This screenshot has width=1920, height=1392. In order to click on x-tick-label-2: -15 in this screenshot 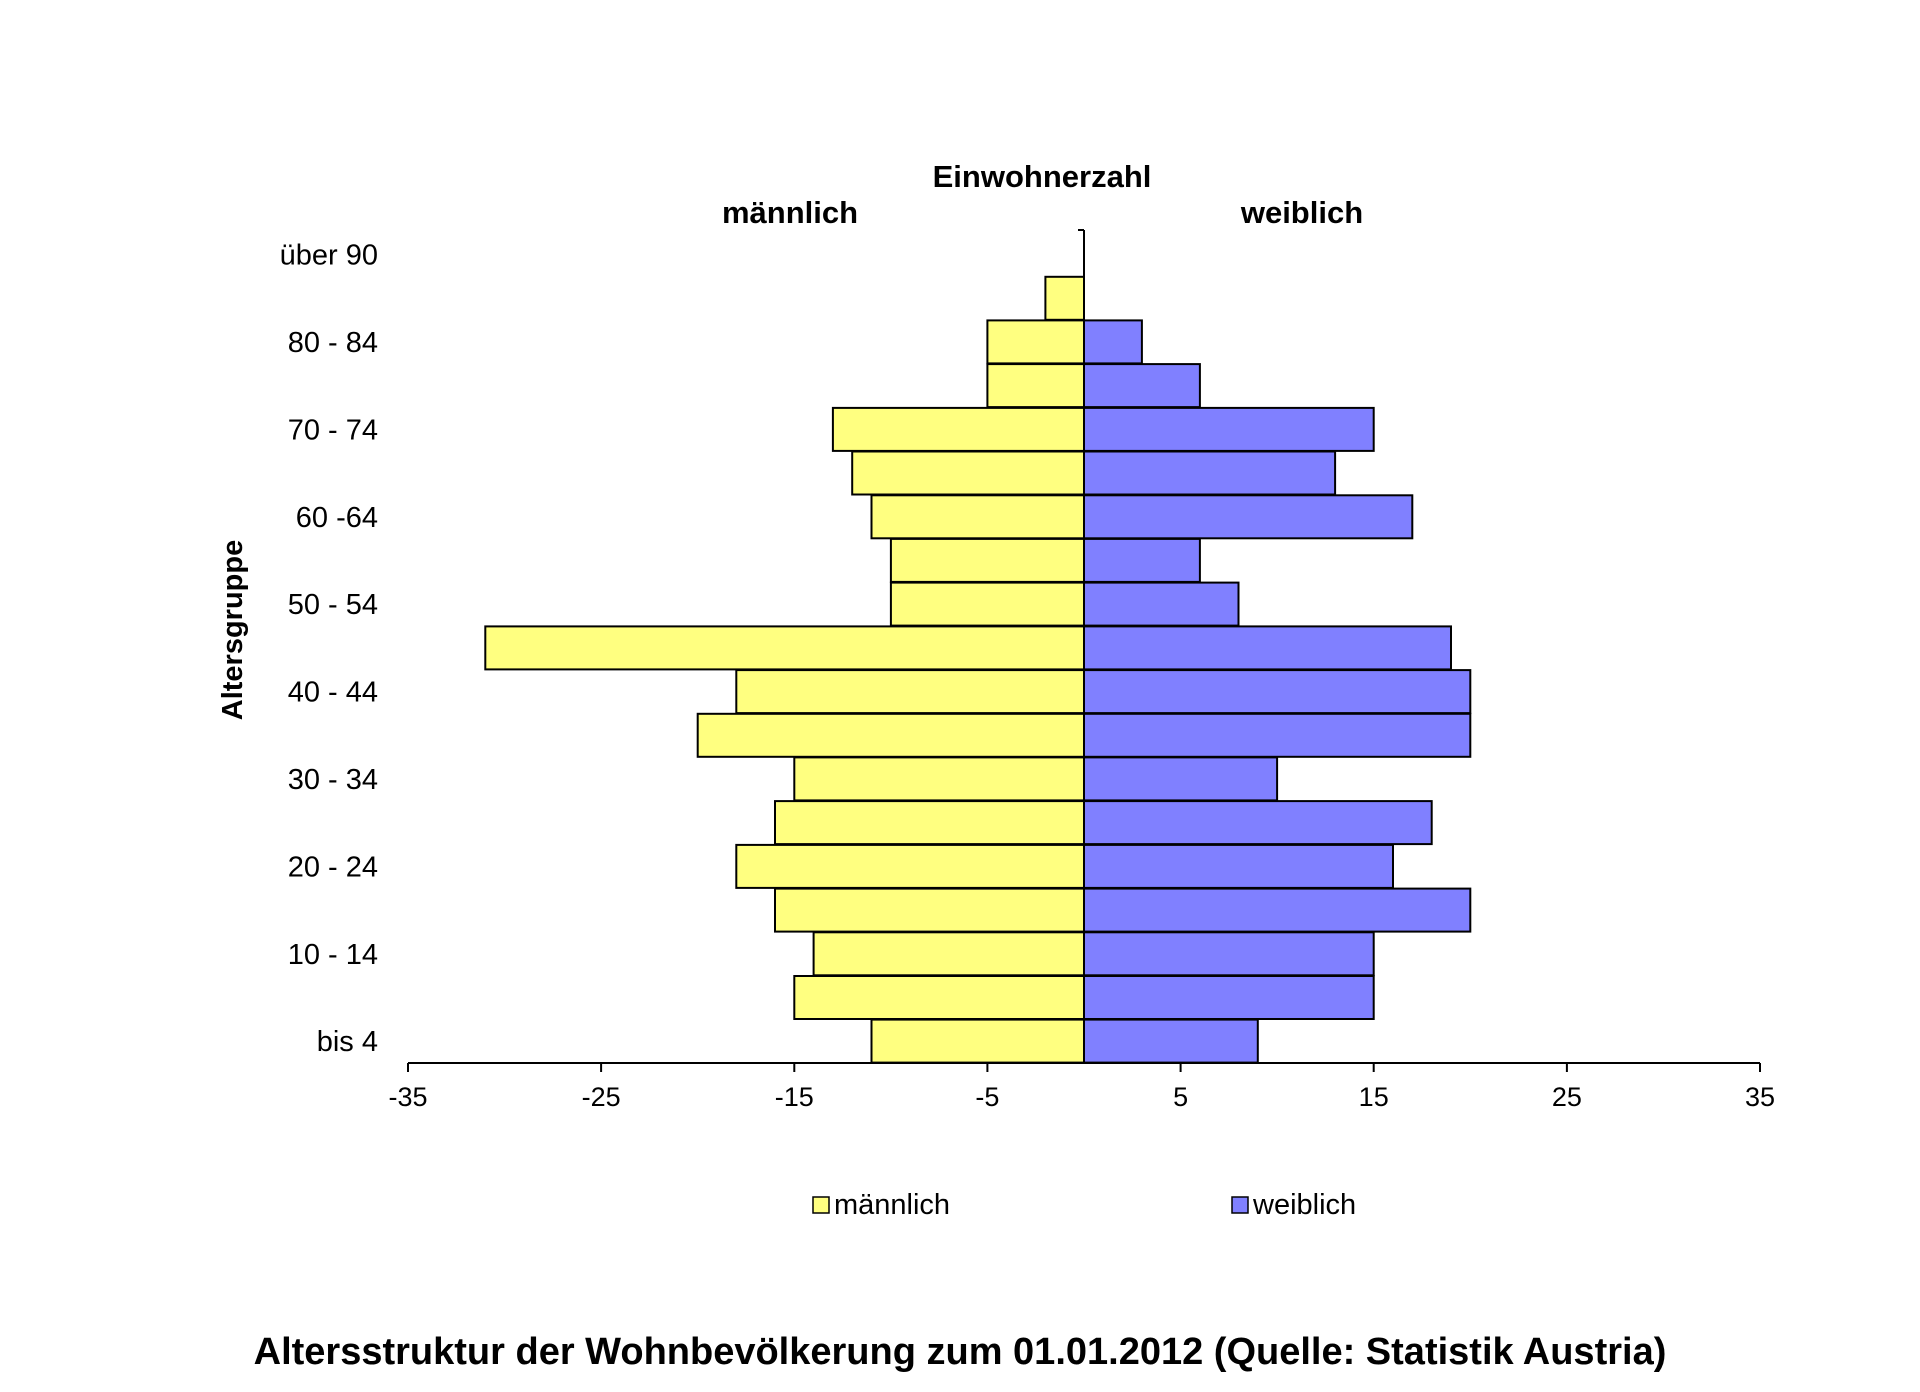, I will do `click(794, 1097)`.